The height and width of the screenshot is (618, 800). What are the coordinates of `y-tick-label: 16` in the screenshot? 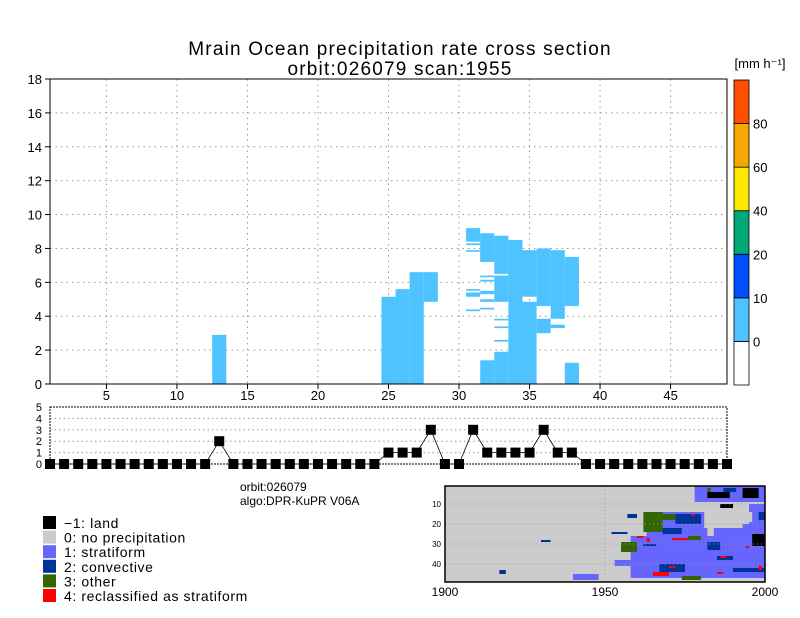 It's located at (35, 113).